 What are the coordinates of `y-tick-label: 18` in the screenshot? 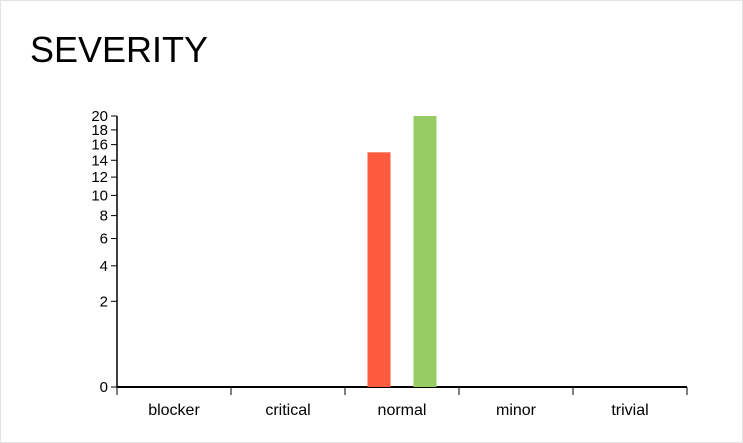 It's located at (99, 130).